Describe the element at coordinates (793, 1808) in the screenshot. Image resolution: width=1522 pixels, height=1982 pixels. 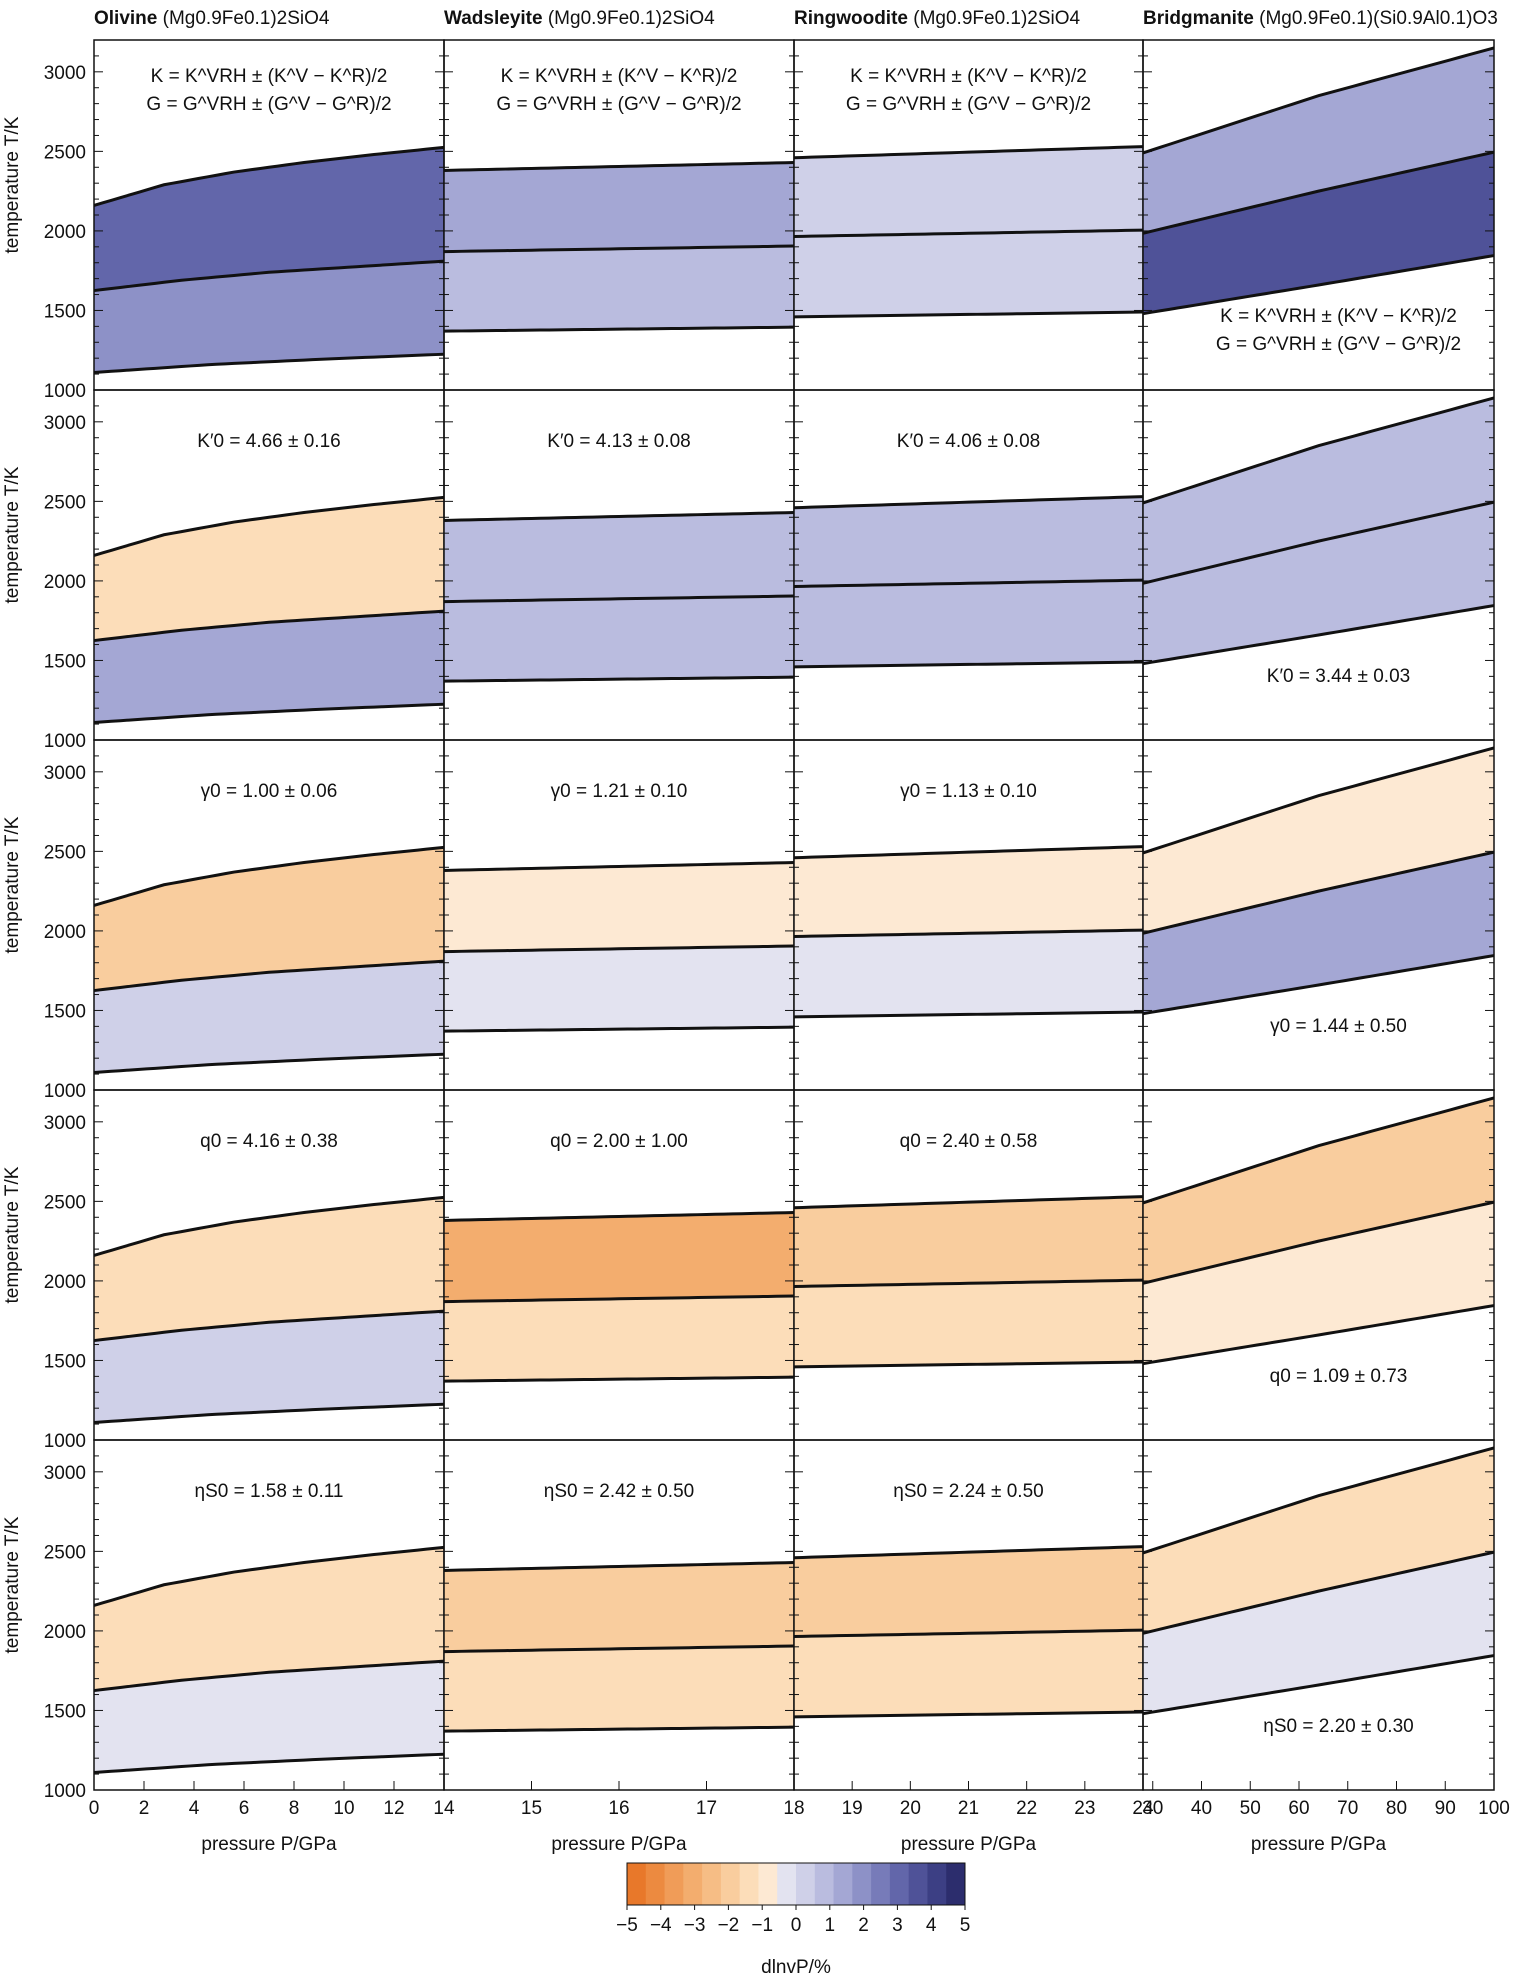
I see `x-tick-label: 18` at that location.